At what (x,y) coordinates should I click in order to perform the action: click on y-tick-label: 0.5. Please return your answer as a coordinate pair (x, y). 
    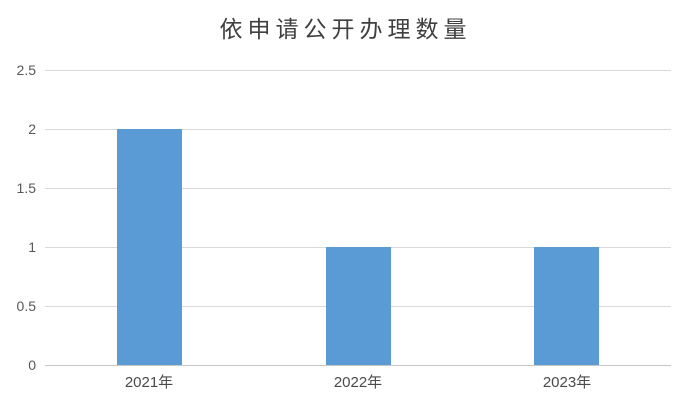
    Looking at the image, I should click on (26, 306).